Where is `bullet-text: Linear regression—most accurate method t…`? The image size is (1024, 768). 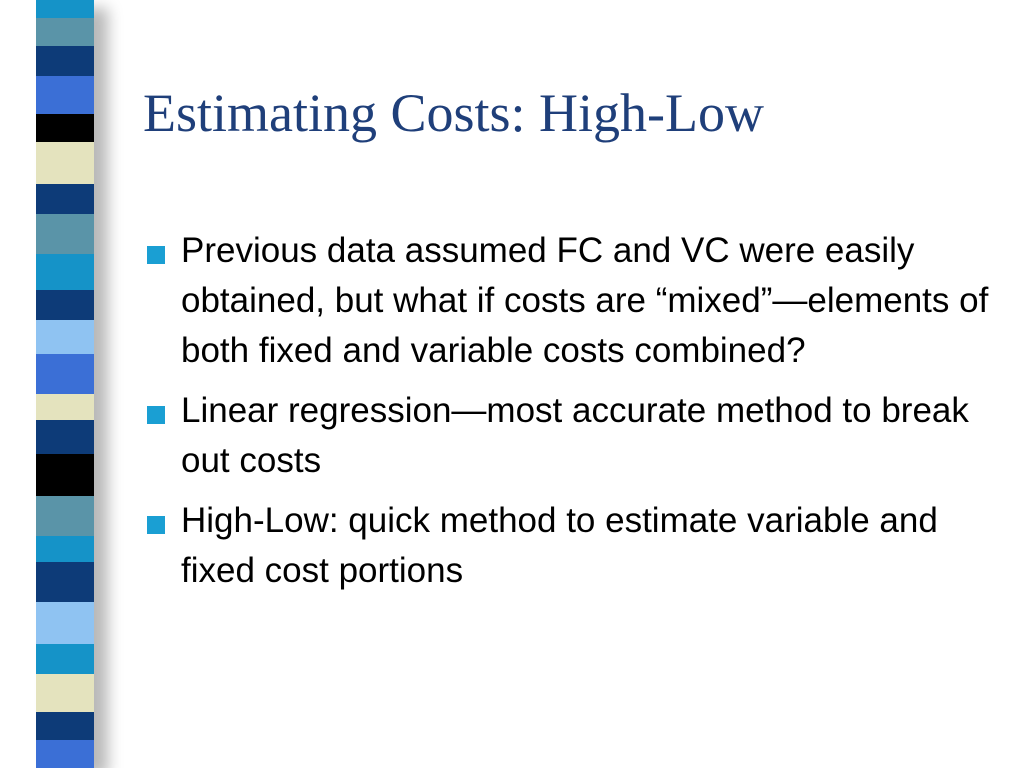 bullet-text: Linear regression—most accurate method t… is located at coordinates (575, 435).